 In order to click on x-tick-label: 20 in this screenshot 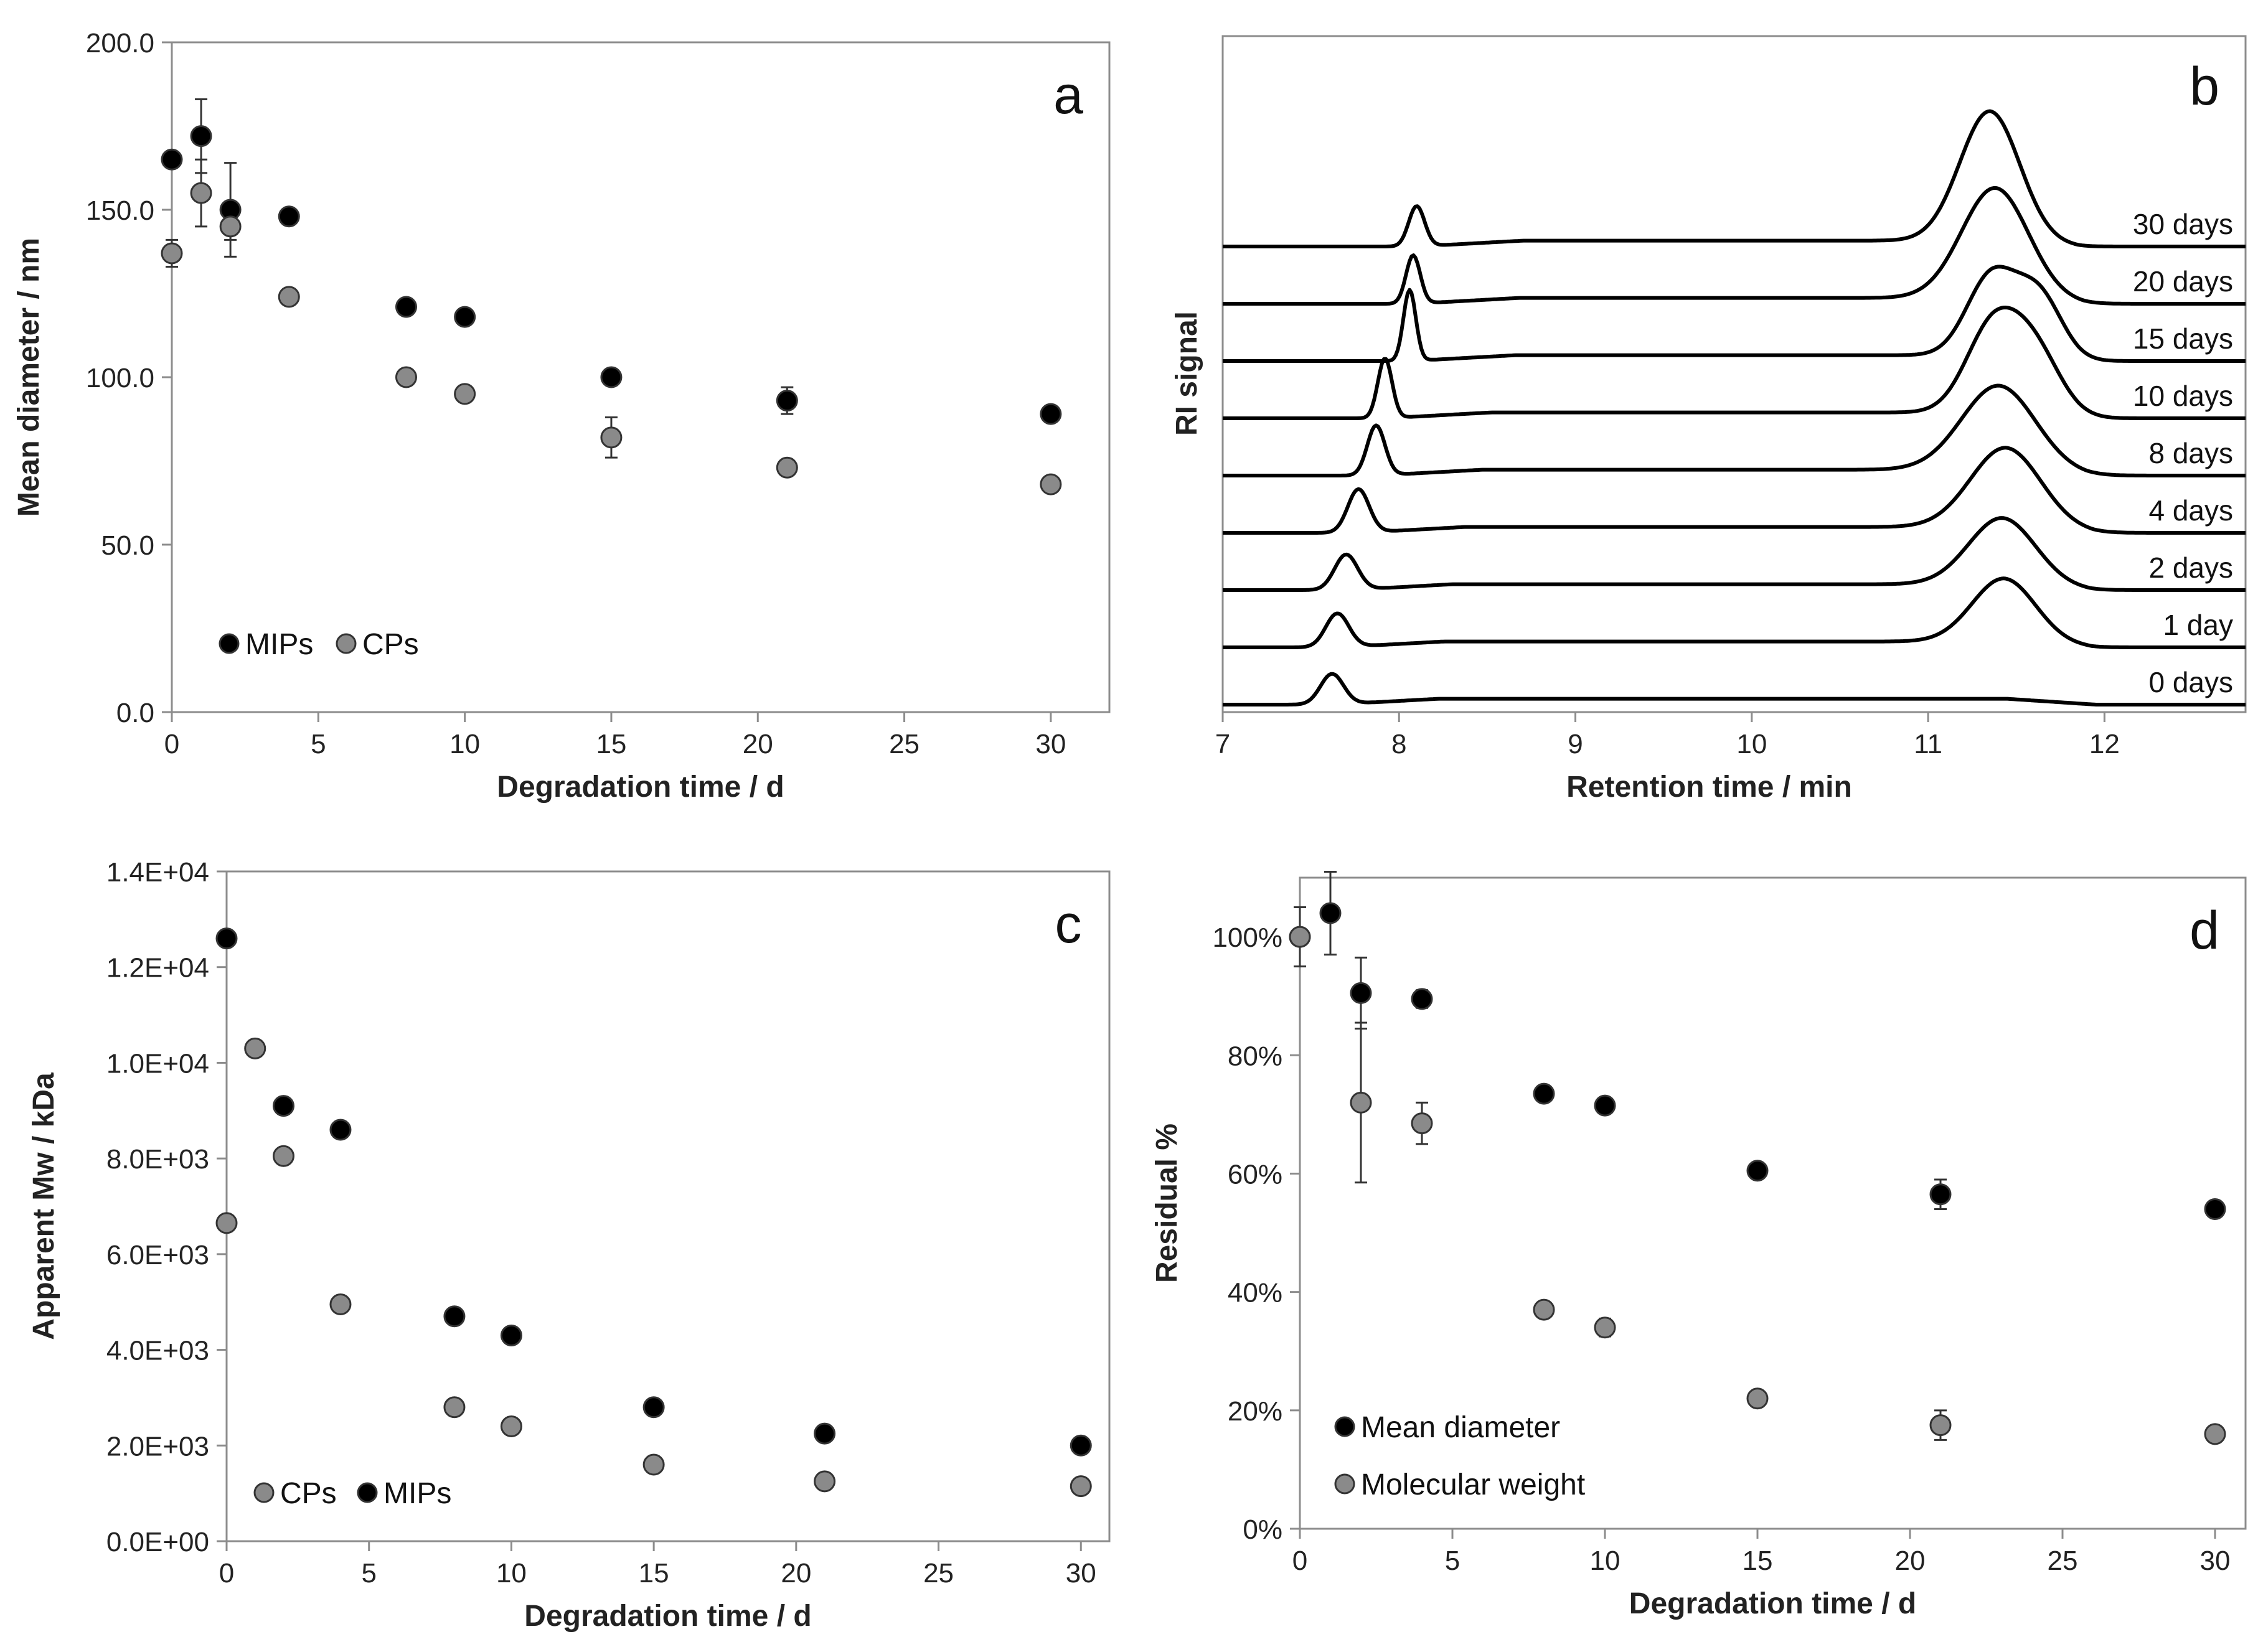, I will do `click(796, 1573)`.